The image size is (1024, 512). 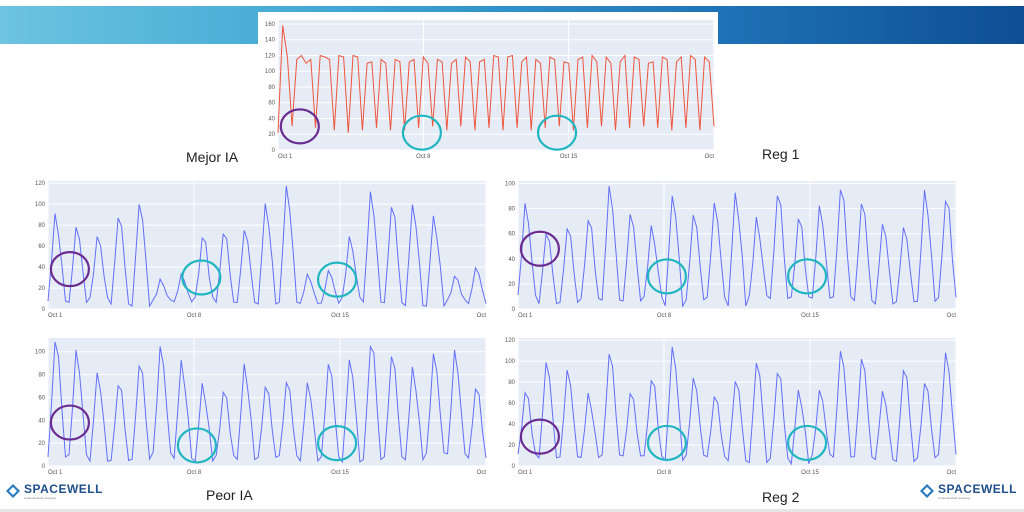 I want to click on best-ai-chart: 0 20 40 60 80 100 120 Oct 1 Oct 8 Oct 15 Oct, so click(x=261, y=250).